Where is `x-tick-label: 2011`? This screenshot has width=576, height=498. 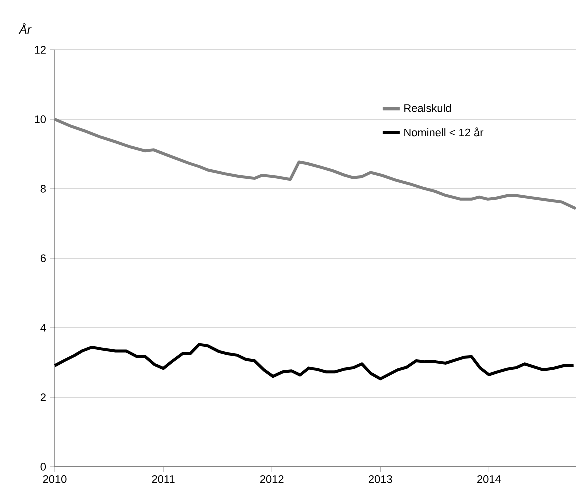
x-tick-label: 2011 is located at coordinates (163, 480).